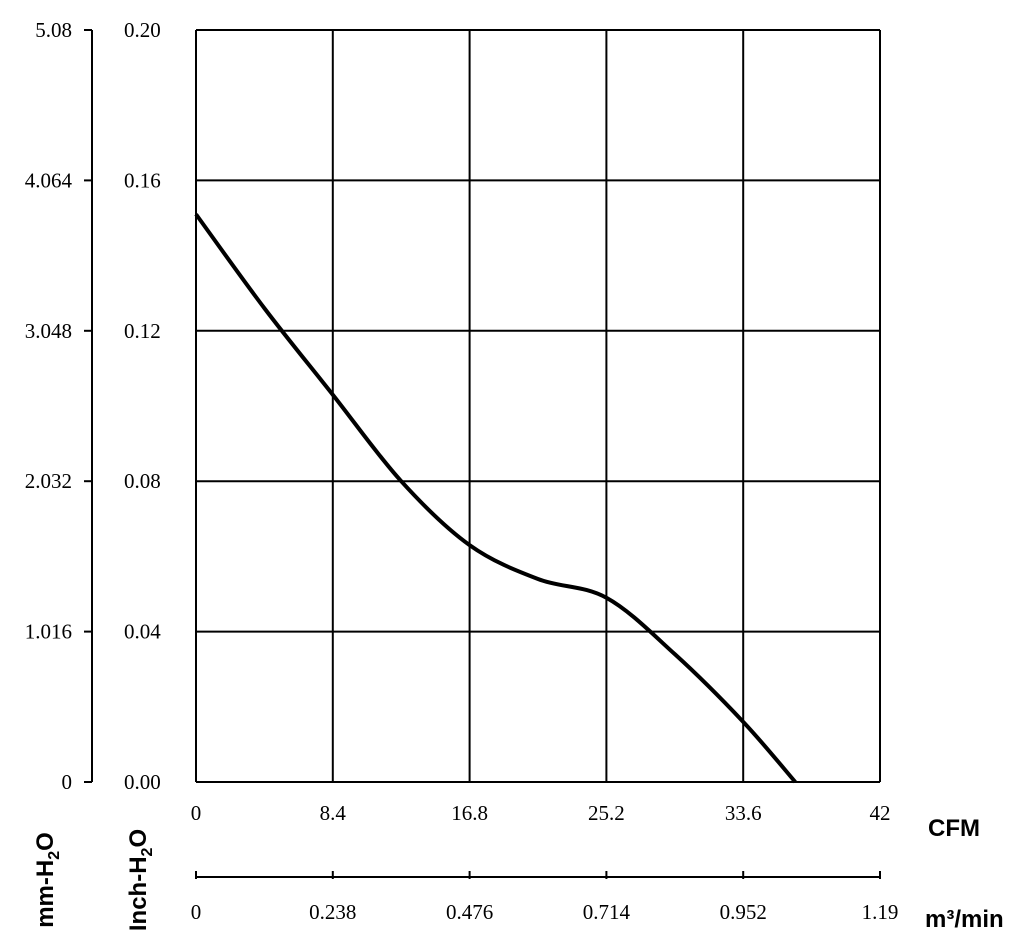  What do you see at coordinates (469, 813) in the screenshot?
I see `cfm-tick-label: 16.8` at bounding box center [469, 813].